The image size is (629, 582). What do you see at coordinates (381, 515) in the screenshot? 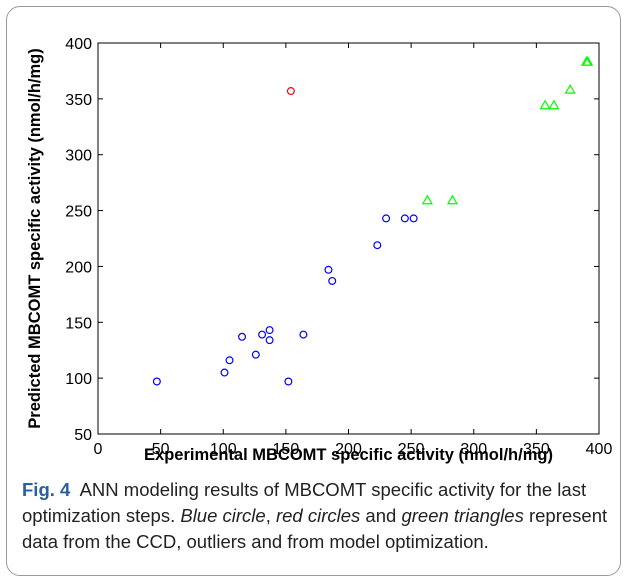
I see `caption-text-3: and` at bounding box center [381, 515].